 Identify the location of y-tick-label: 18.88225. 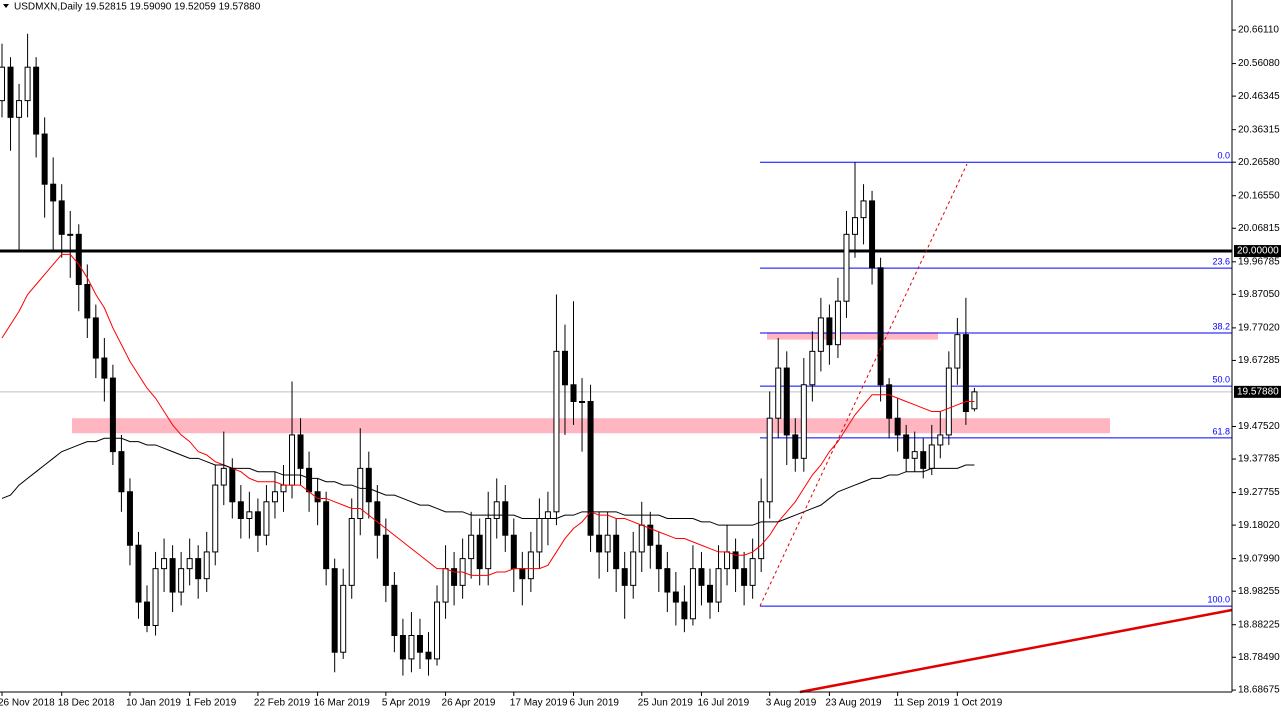
(1259, 624).